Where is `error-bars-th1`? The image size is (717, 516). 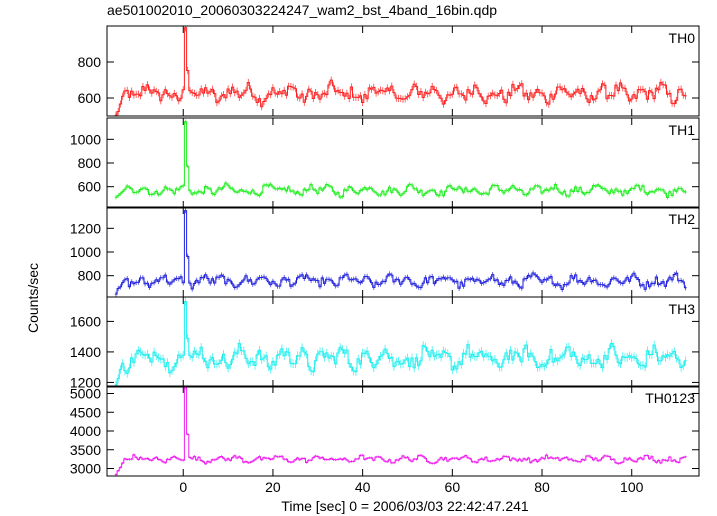
error-bars-th1 is located at coordinates (400, 159).